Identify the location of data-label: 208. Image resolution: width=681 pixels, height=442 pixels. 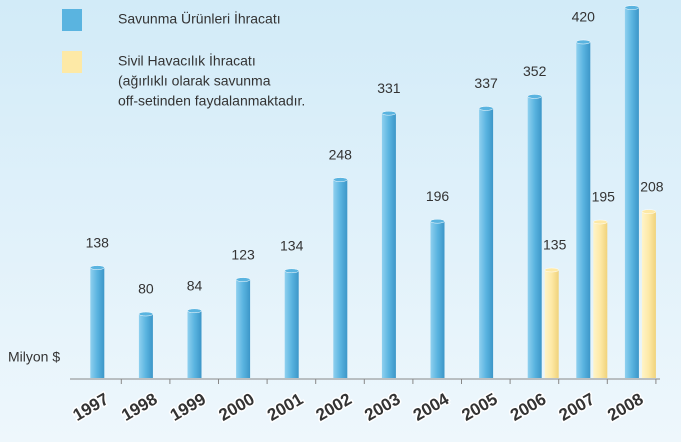
(652, 186).